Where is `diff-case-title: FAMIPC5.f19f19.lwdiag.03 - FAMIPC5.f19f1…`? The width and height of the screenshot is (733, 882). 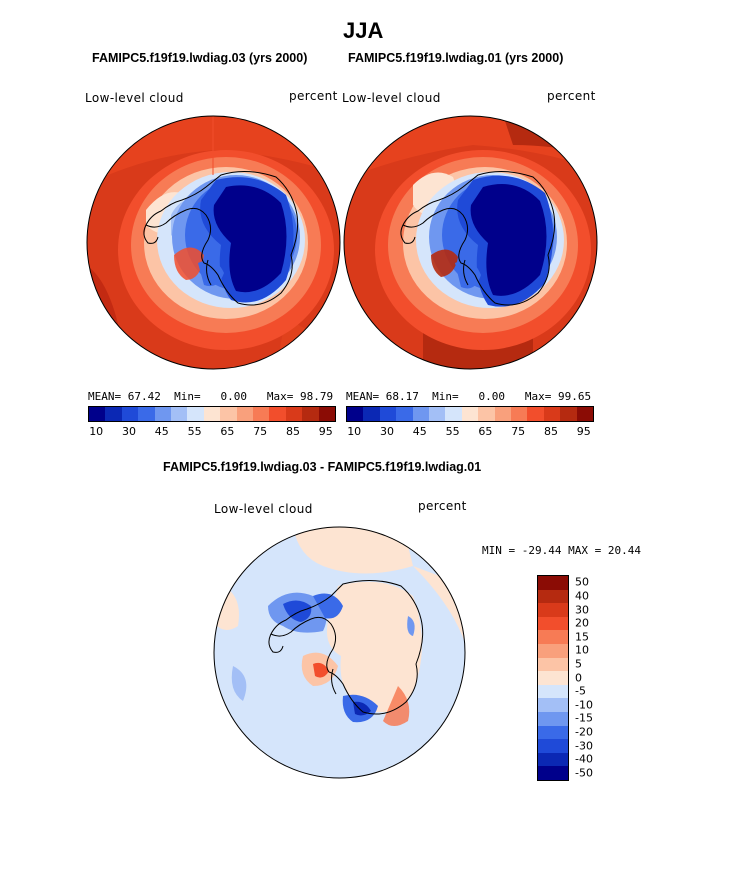
diff-case-title: FAMIPC5.f19f19.lwdiag.03 - FAMIPC5.f19f1… is located at coordinates (322, 467).